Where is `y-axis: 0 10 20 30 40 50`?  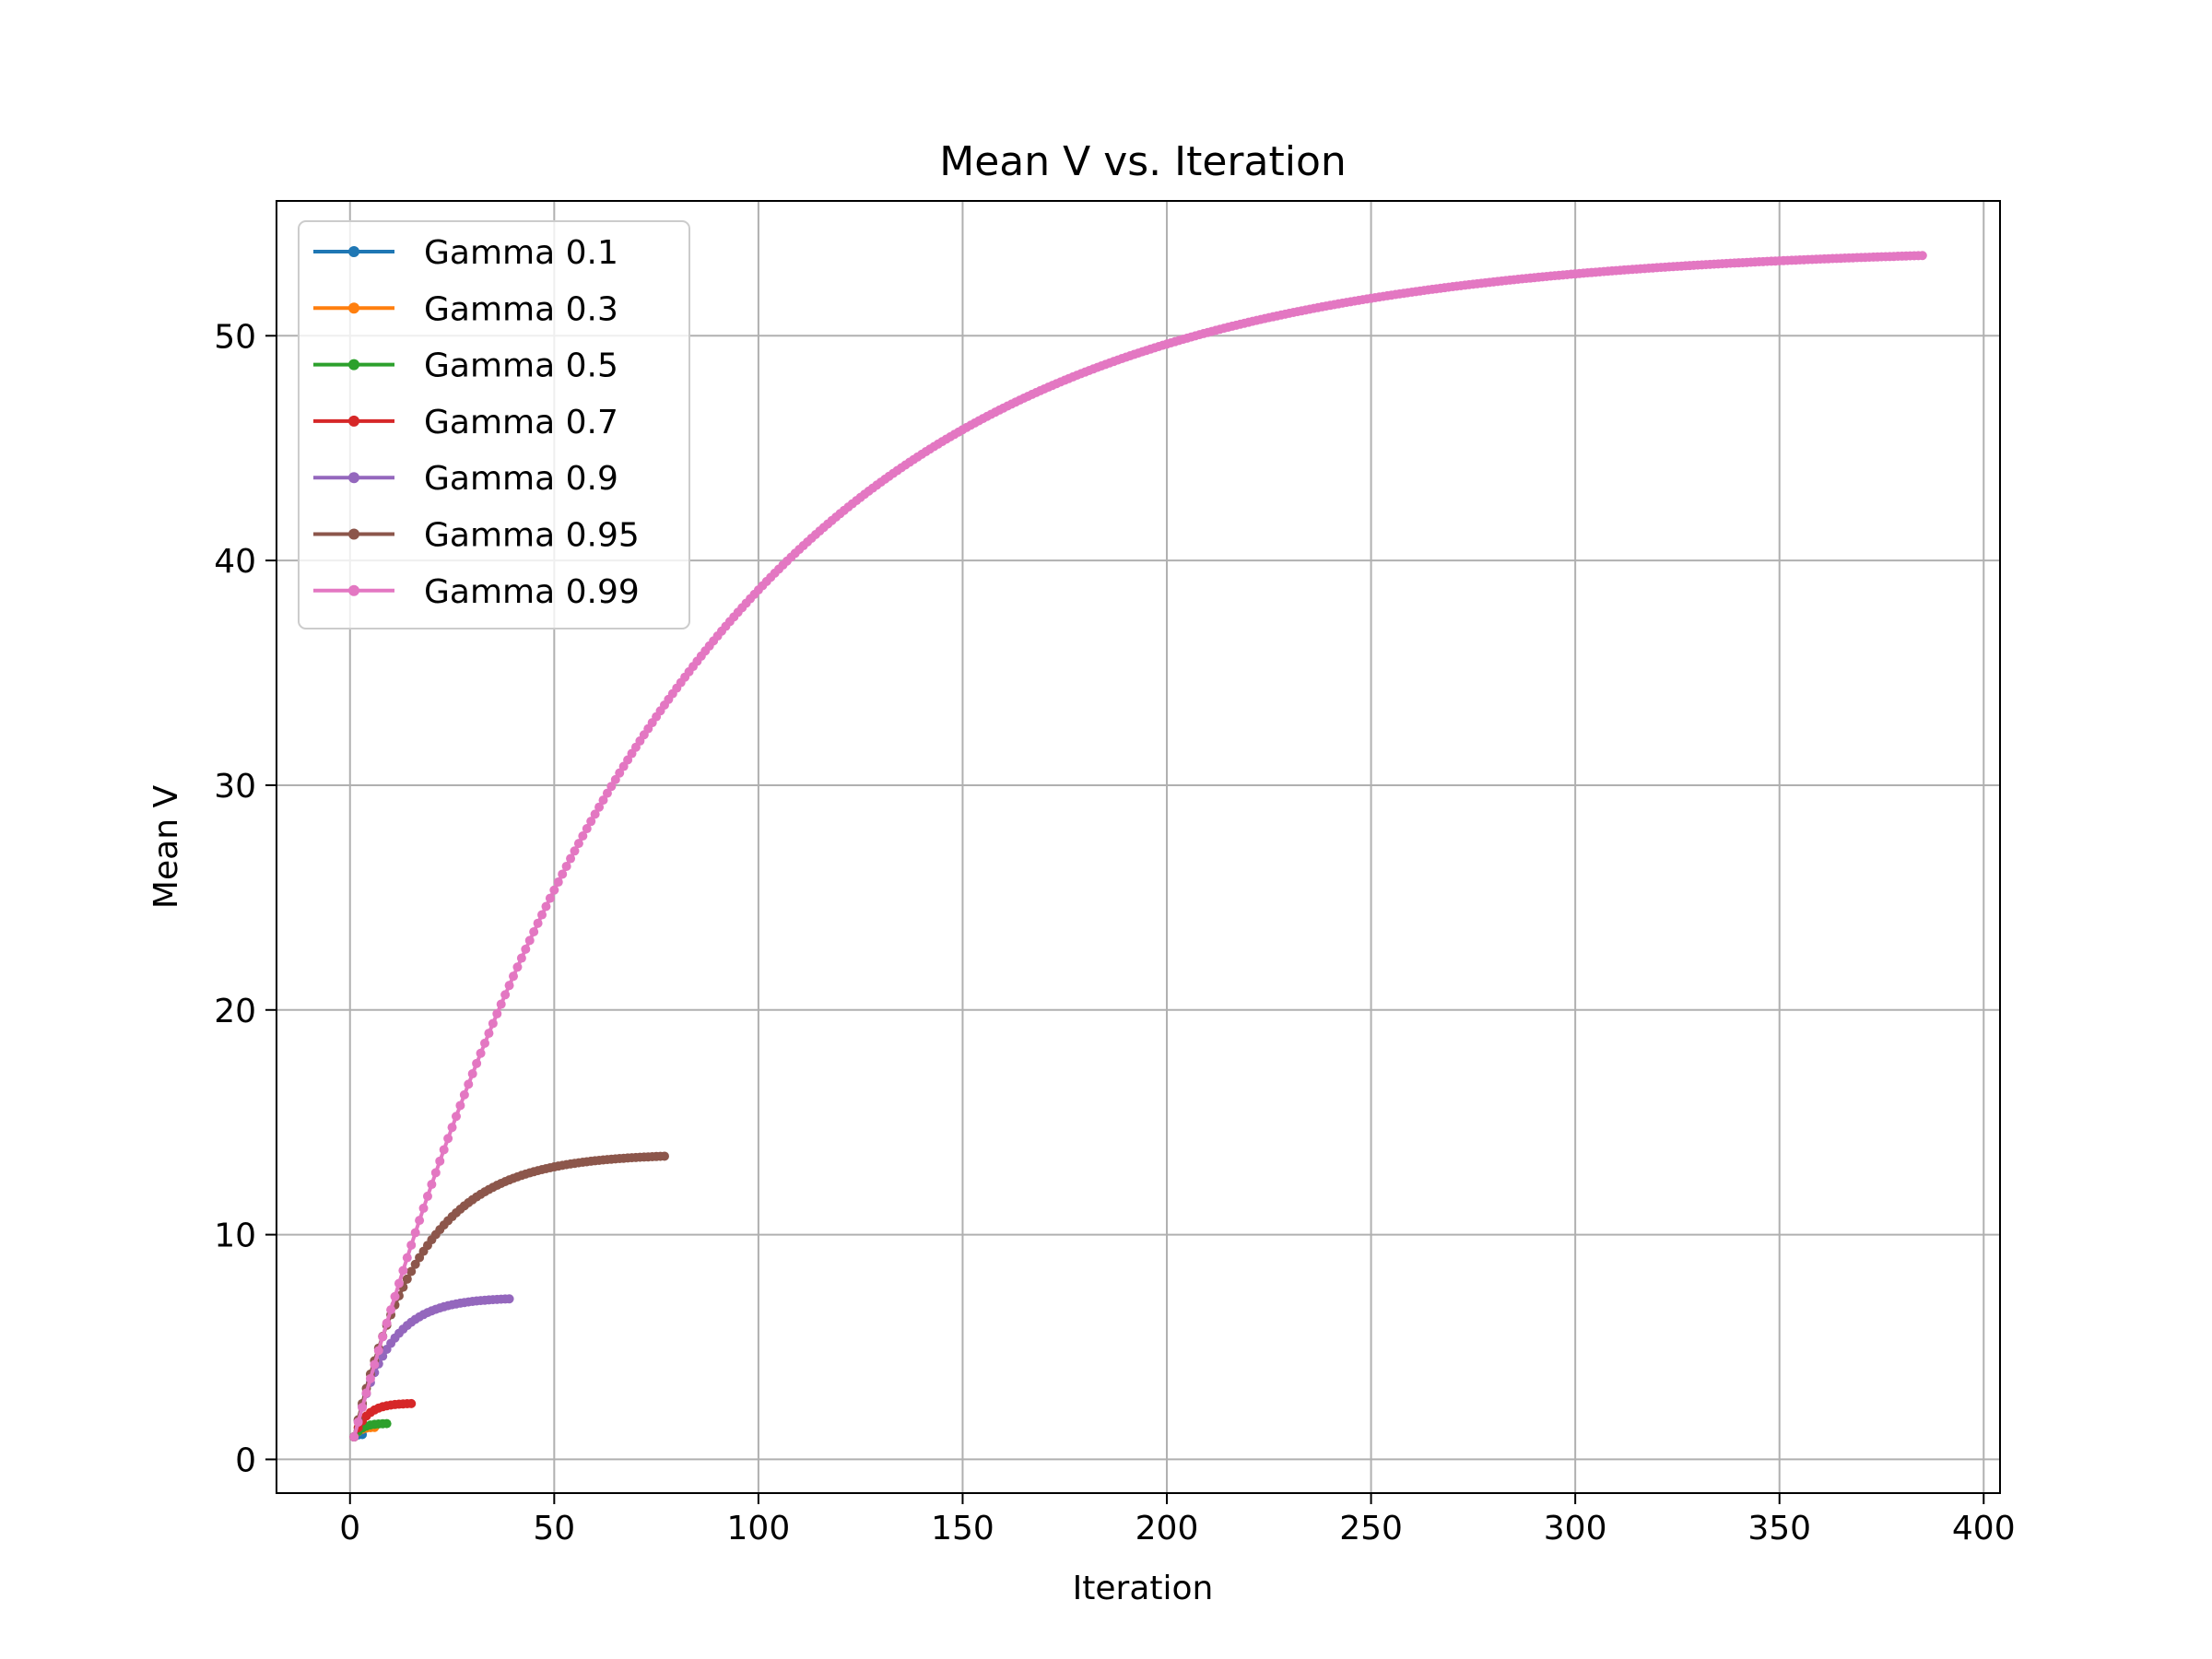 y-axis: 0 10 20 30 40 50 is located at coordinates (245, 898).